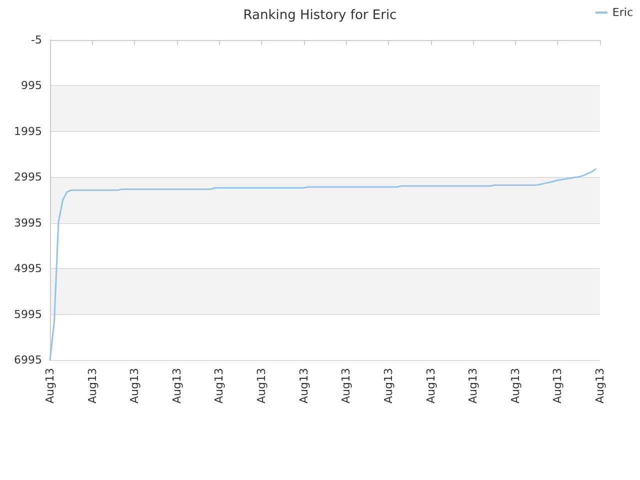 The image size is (640, 480). What do you see at coordinates (28, 223) in the screenshot?
I see `y-tick-label: 3995` at bounding box center [28, 223].